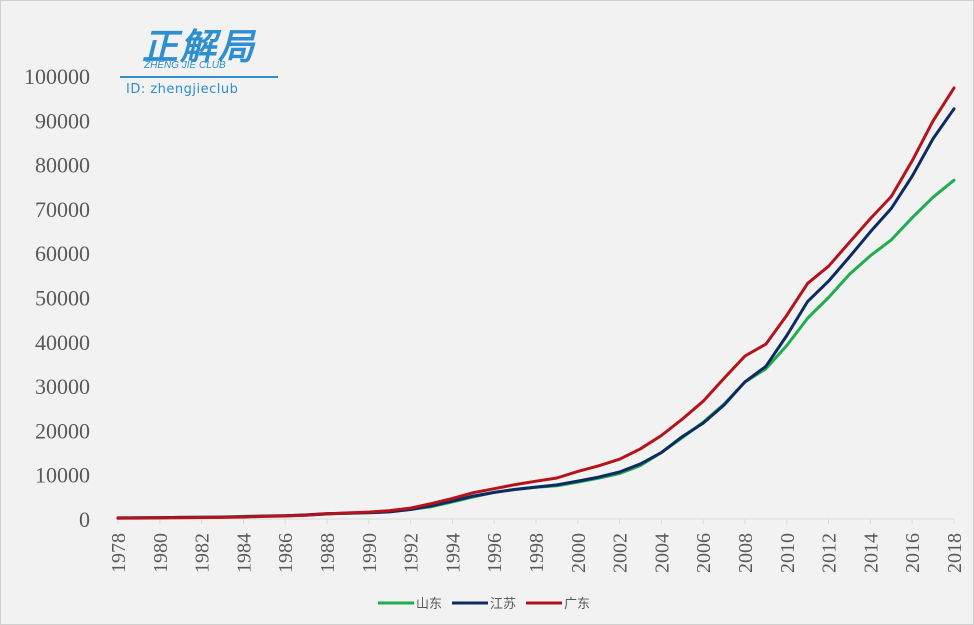 The height and width of the screenshot is (625, 974). Describe the element at coordinates (503, 604) in the screenshot. I see `legend-label: 江苏` at that location.